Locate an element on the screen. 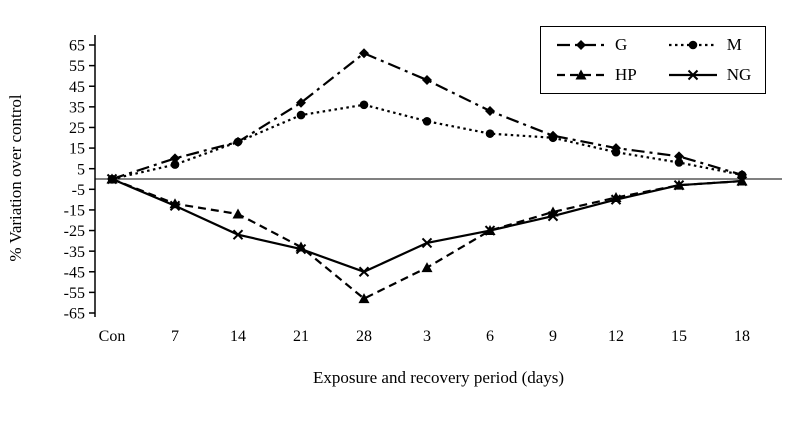 The height and width of the screenshot is (426, 796). y-tick-label: 45 is located at coordinates (77, 87).